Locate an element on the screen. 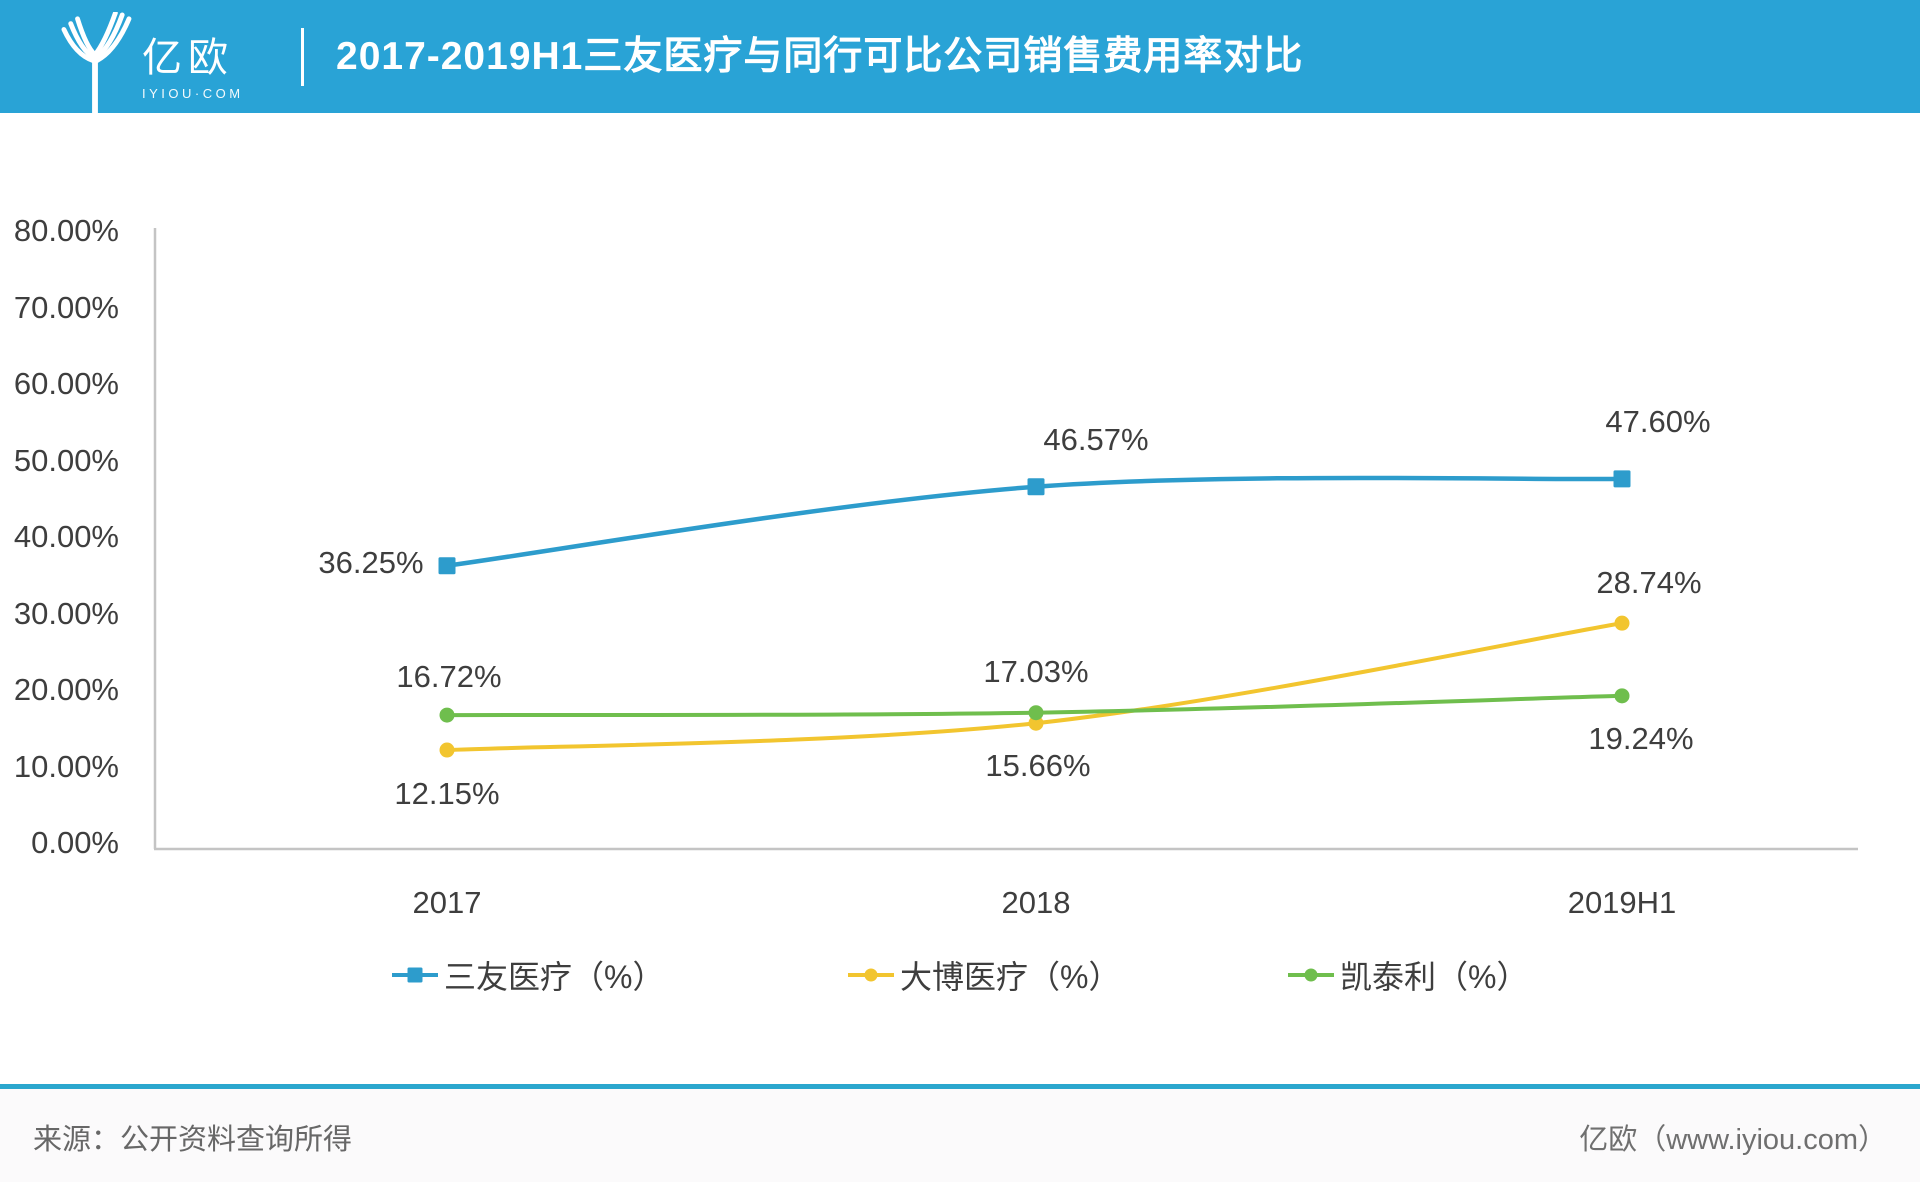 Image resolution: width=1920 pixels, height=1182 pixels. footer-background is located at coordinates (960, 1135).